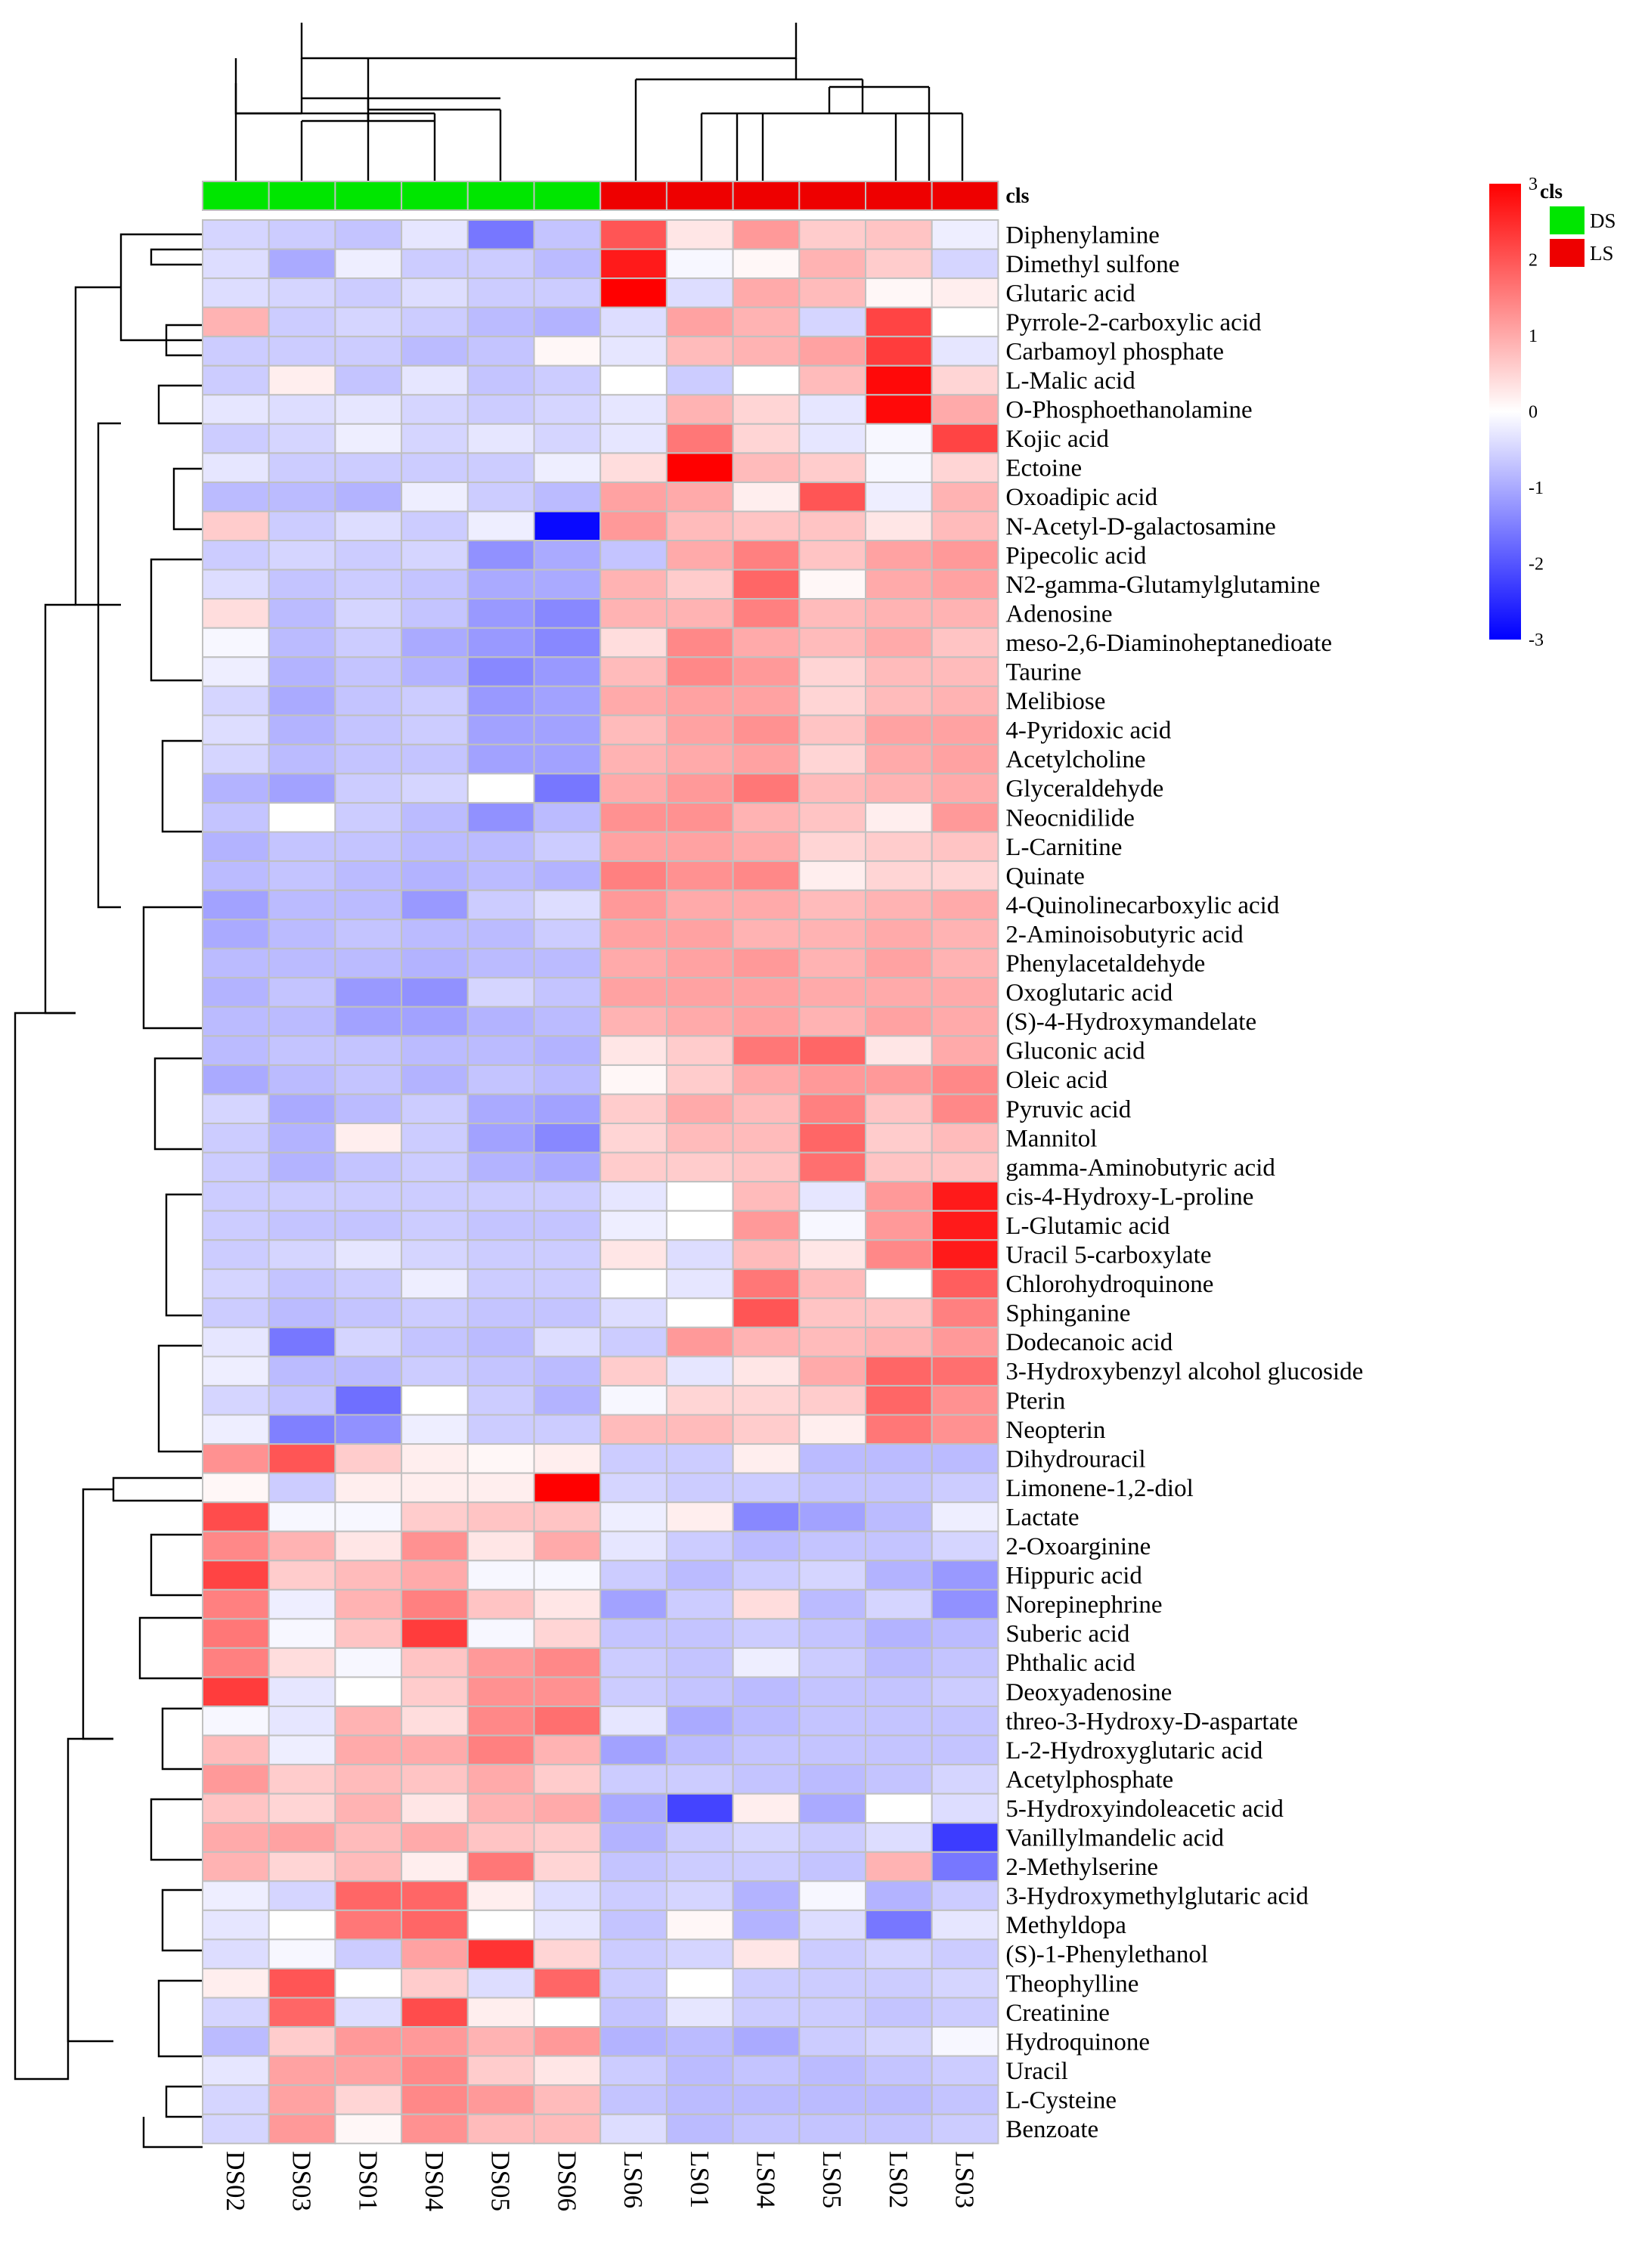 Image resolution: width=1648 pixels, height=2268 pixels. Describe the element at coordinates (1128, 411) in the screenshot. I see `metabolite-label: O-Phosphoethanolamine` at that location.